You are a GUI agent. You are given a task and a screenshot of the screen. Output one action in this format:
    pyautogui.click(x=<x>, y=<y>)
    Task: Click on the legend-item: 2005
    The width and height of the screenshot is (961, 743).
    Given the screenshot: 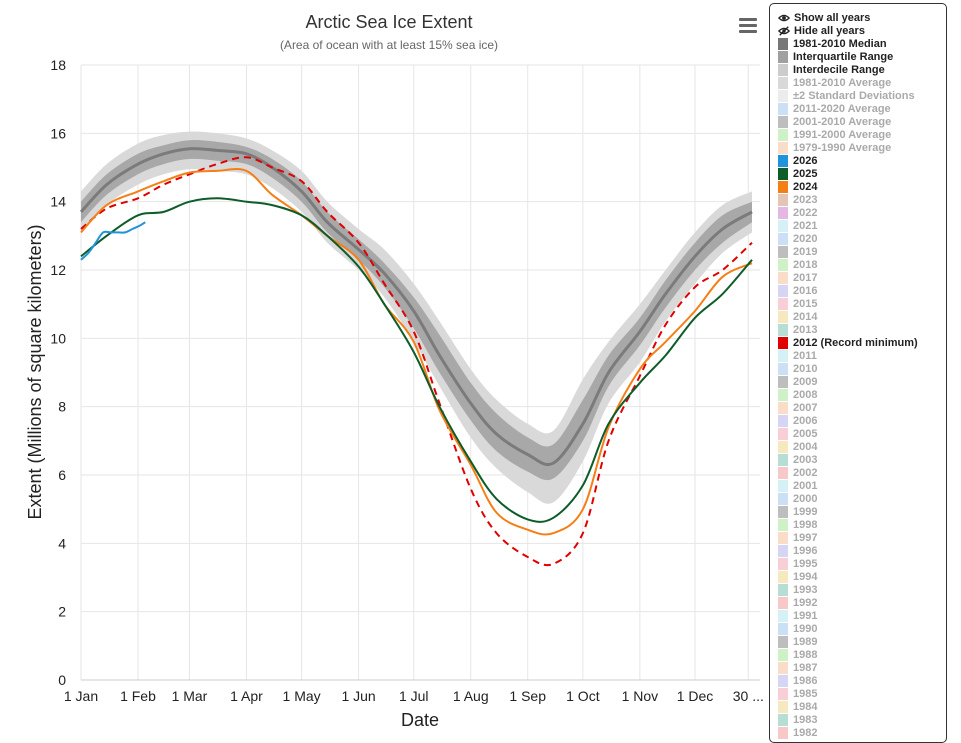 What is the action you would take?
    pyautogui.click(x=862, y=433)
    